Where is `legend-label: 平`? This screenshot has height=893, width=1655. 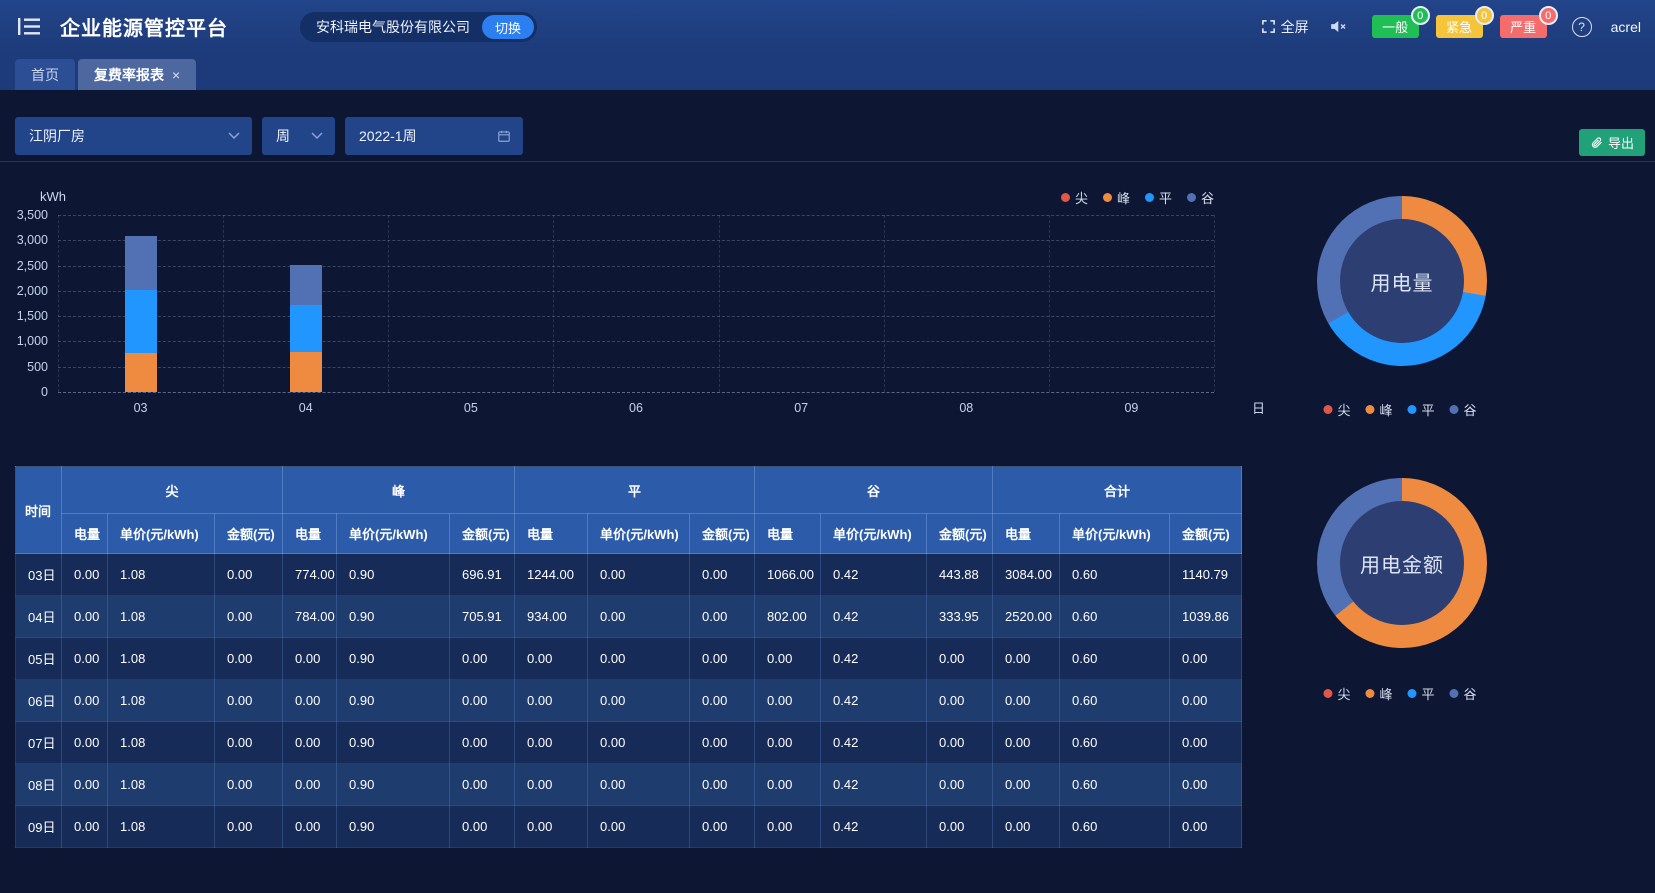
legend-label: 平 is located at coordinates (1165, 198).